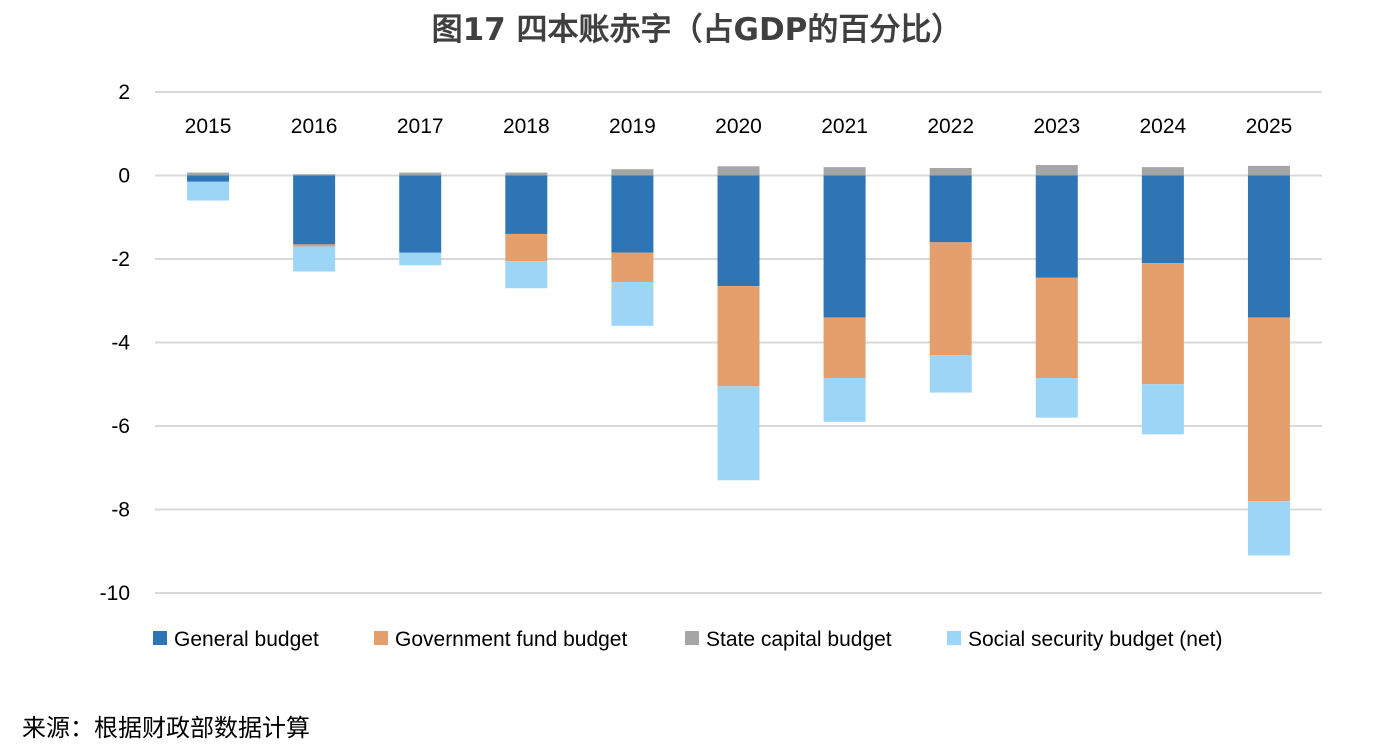 Image resolution: width=1394 pixels, height=752 pixels. What do you see at coordinates (1095, 639) in the screenshot?
I see `legend-label: Social security budget (net)` at bounding box center [1095, 639].